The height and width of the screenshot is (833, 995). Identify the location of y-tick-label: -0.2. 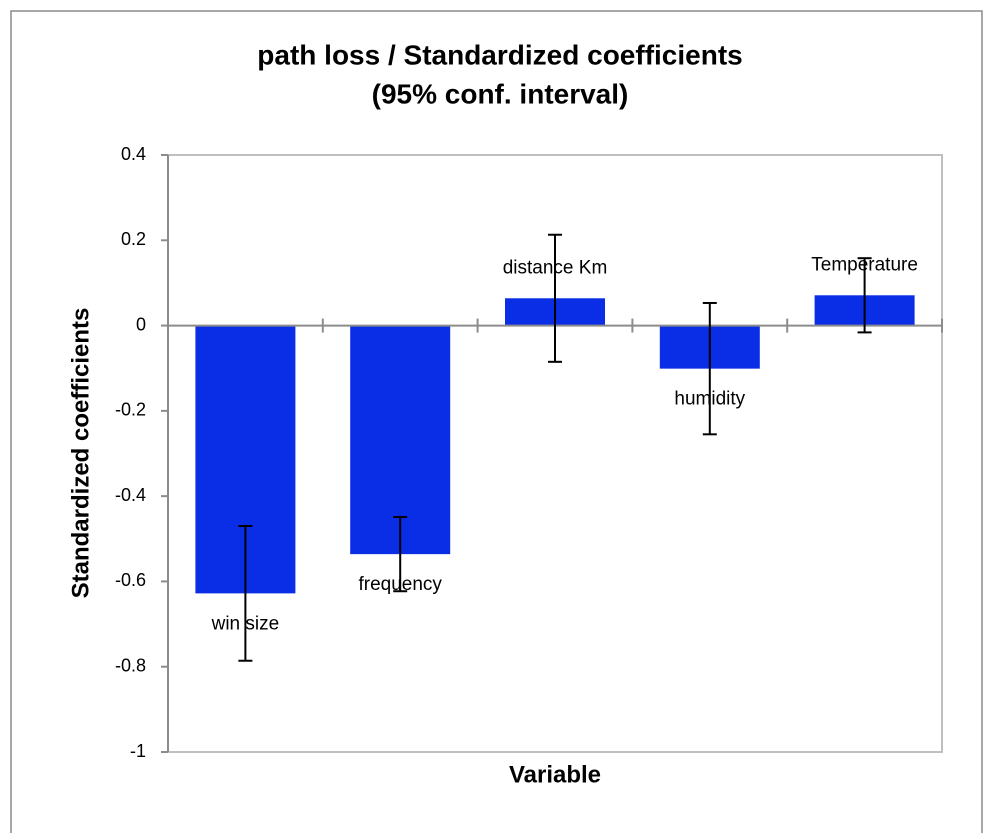
(130, 410).